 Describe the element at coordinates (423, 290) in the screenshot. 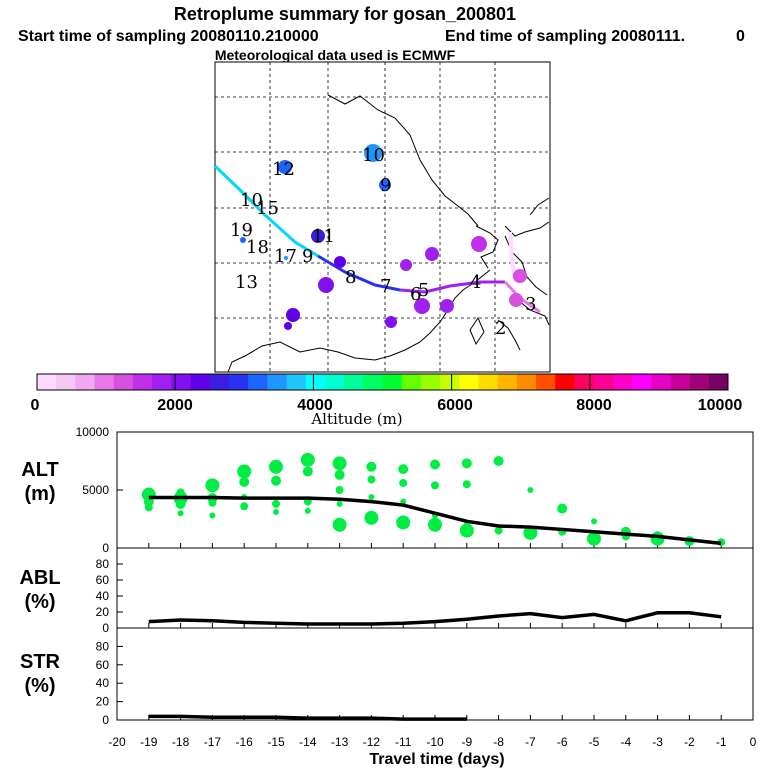

I see `day-label: 5` at that location.